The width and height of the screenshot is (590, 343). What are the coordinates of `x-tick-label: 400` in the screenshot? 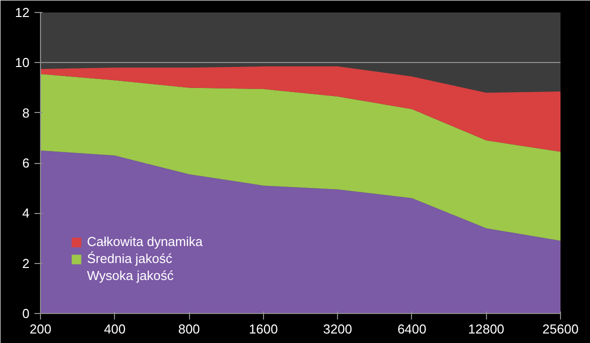 It's located at (115, 329).